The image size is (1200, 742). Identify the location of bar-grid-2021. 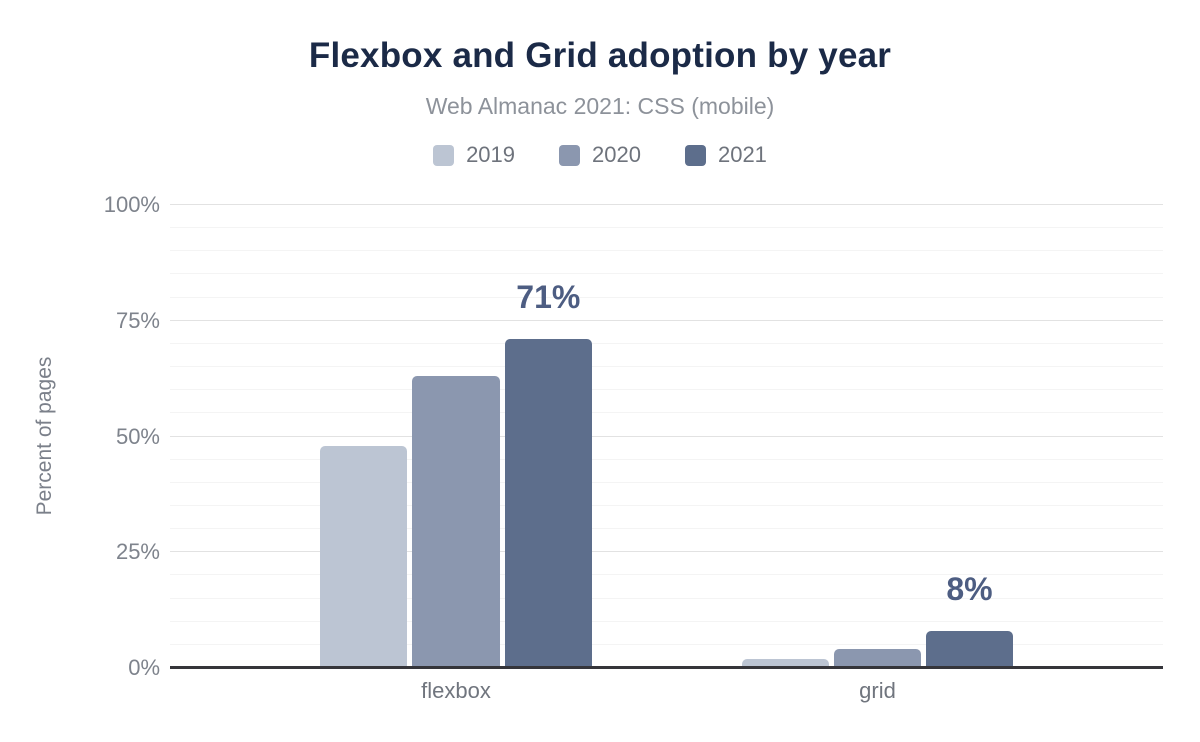
(969, 649).